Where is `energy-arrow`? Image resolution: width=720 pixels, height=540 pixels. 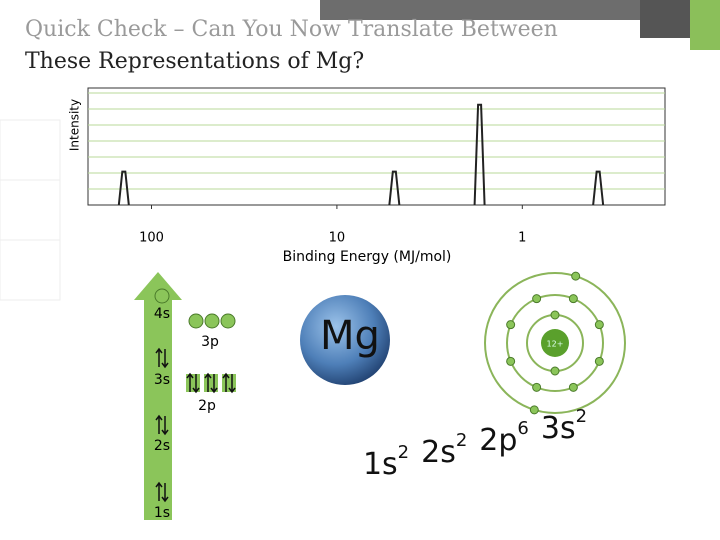 energy-arrow is located at coordinates (158, 396).